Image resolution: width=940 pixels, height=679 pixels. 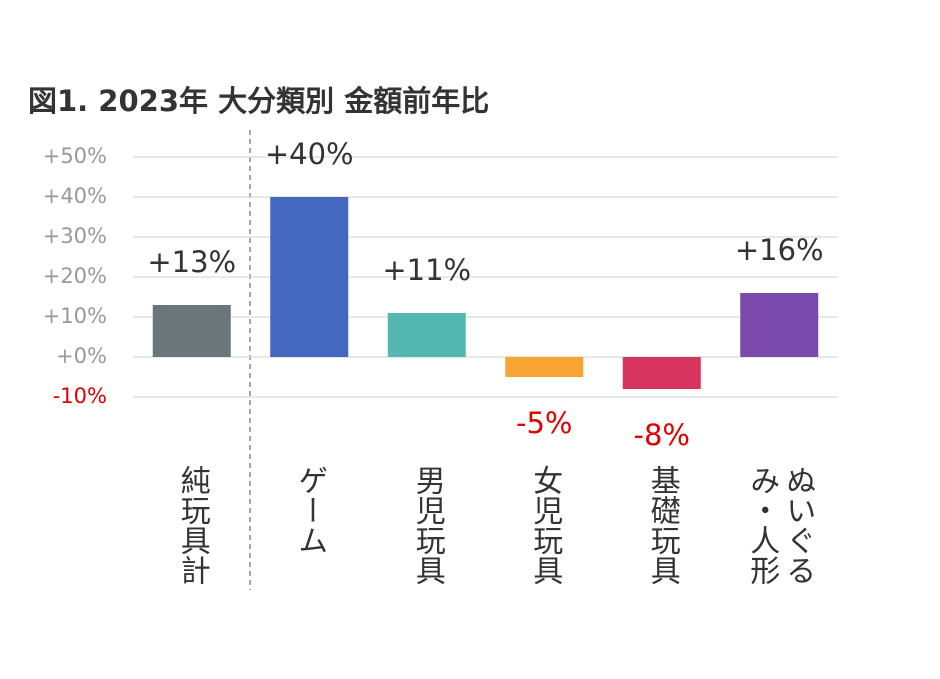 I want to click on x-tick-label: ぬいぐるみ・人形, so click(x=780, y=525).